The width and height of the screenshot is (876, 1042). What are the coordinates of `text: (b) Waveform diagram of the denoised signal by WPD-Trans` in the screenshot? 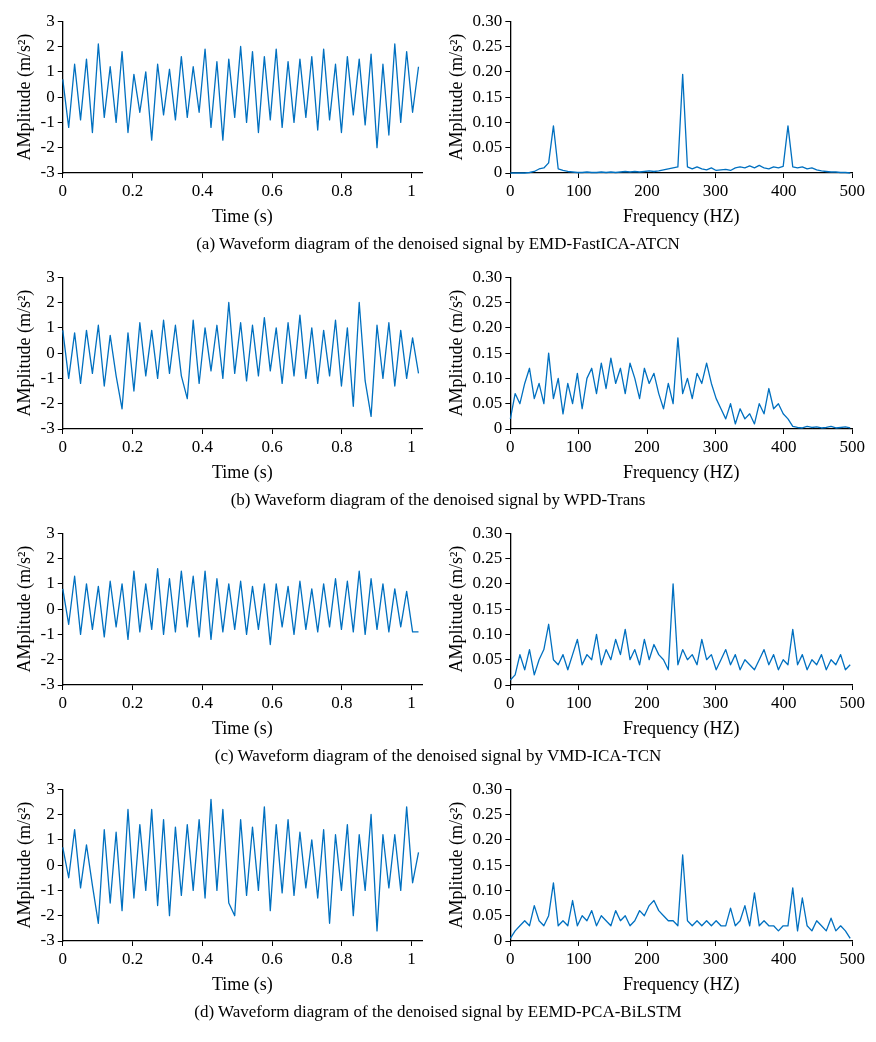 It's located at (438, 500).